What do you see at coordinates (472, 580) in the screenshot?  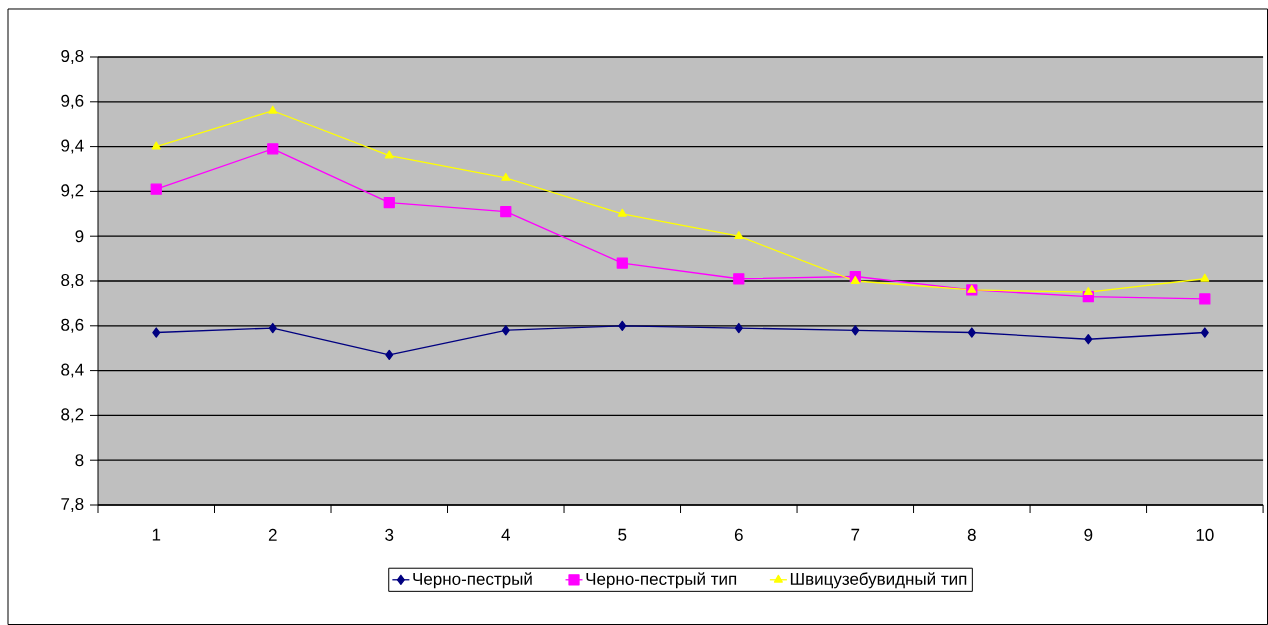 I see `legend-label: Черно-пестрый` at bounding box center [472, 580].